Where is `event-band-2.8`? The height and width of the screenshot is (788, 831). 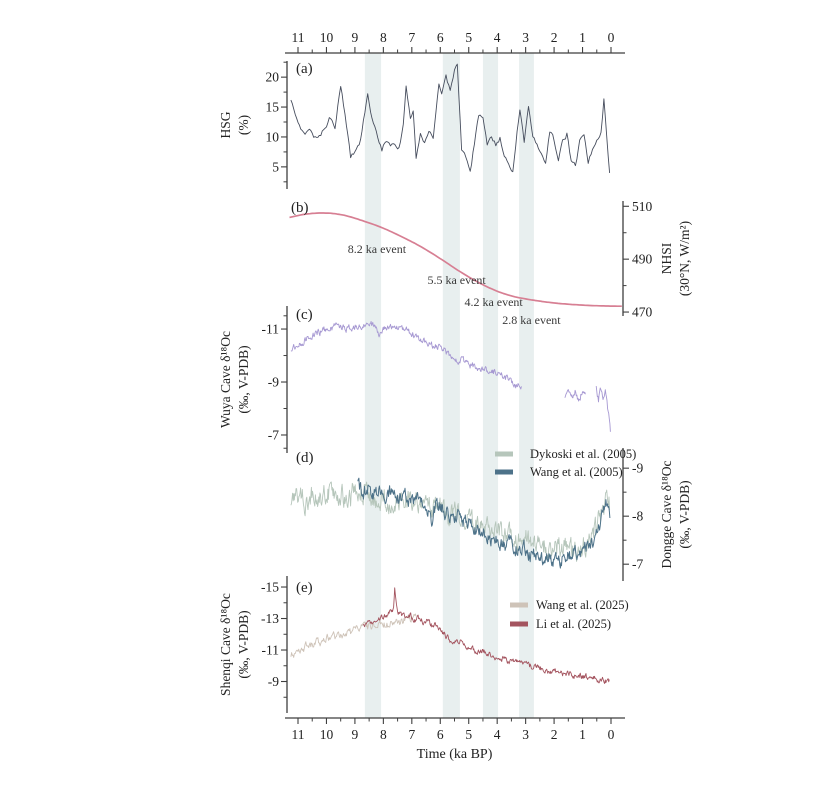
event-band-2.8 is located at coordinates (526, 385).